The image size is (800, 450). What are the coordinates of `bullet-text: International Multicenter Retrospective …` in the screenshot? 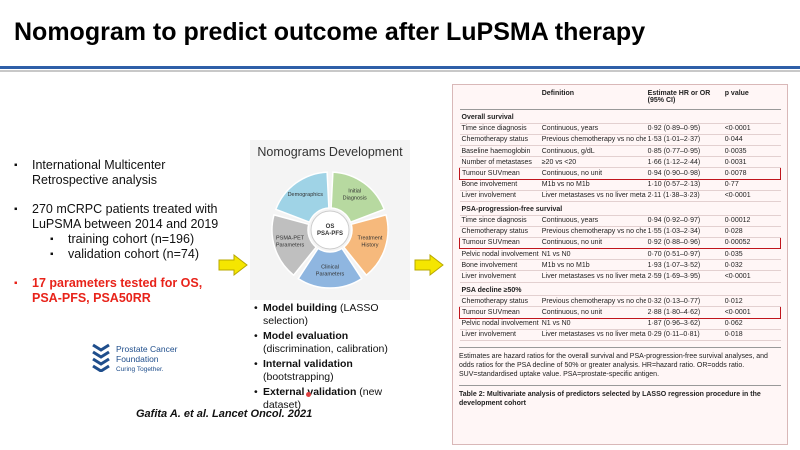 It's located at (99, 172).